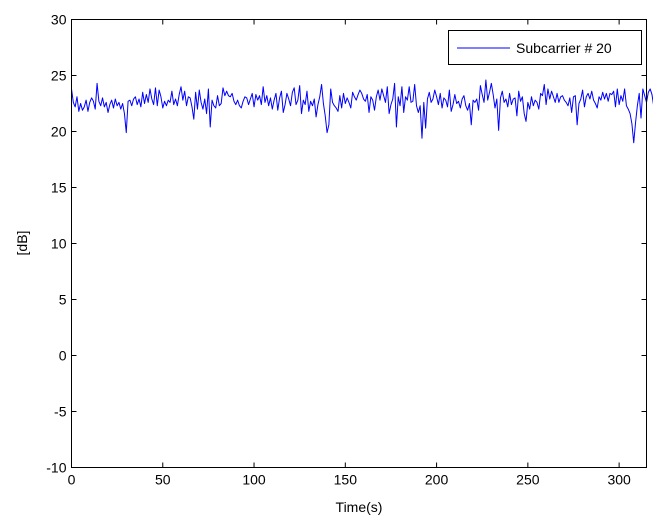  Describe the element at coordinates (60, 412) in the screenshot. I see `y-tick-label--5: -5` at that location.